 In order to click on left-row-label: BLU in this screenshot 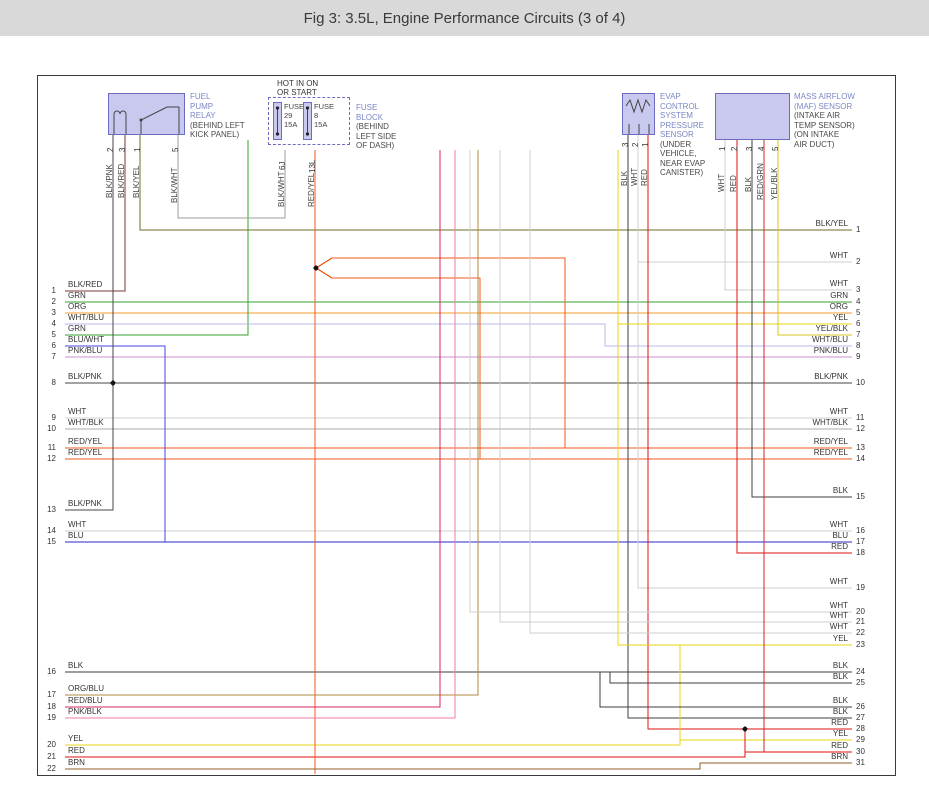, I will do `click(76, 535)`.